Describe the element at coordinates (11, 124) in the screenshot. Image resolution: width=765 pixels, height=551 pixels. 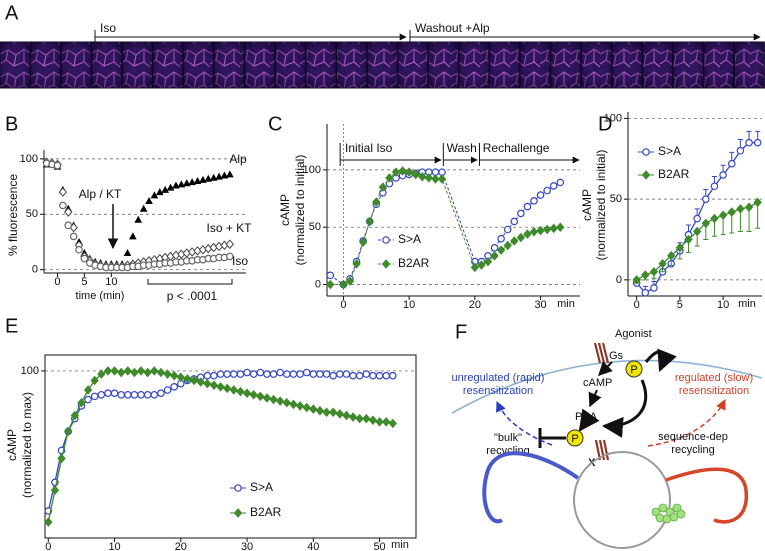
I see `panel-label: B` at that location.